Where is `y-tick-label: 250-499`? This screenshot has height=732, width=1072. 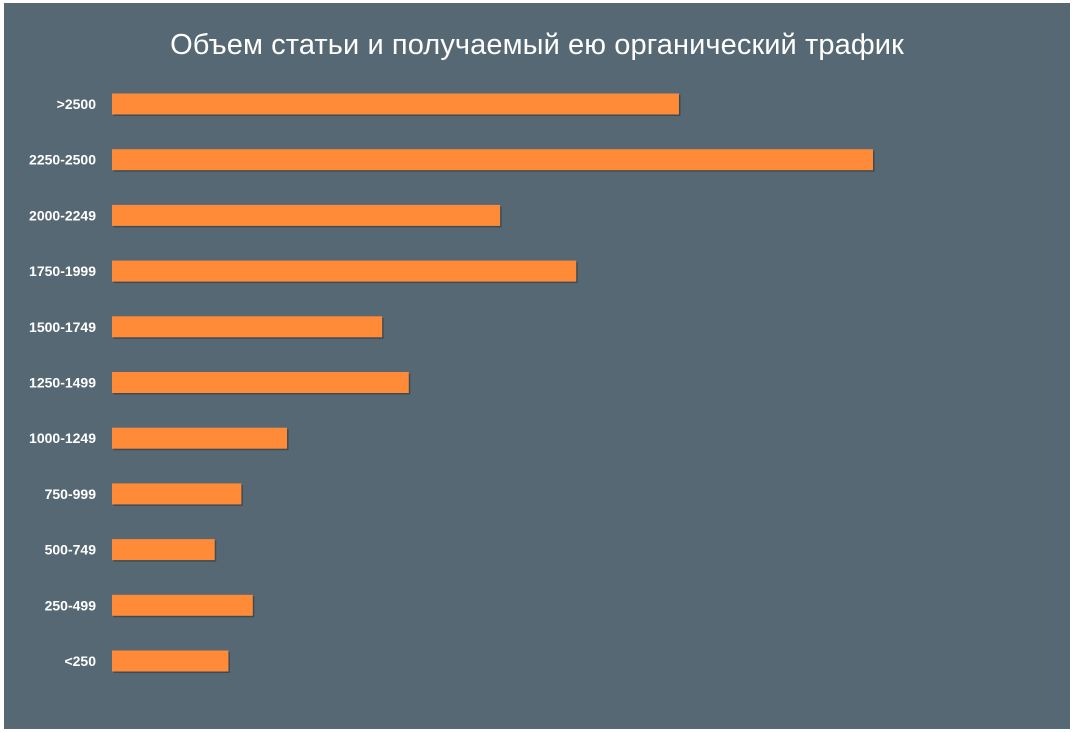
y-tick-label: 250-499 is located at coordinates (71, 605).